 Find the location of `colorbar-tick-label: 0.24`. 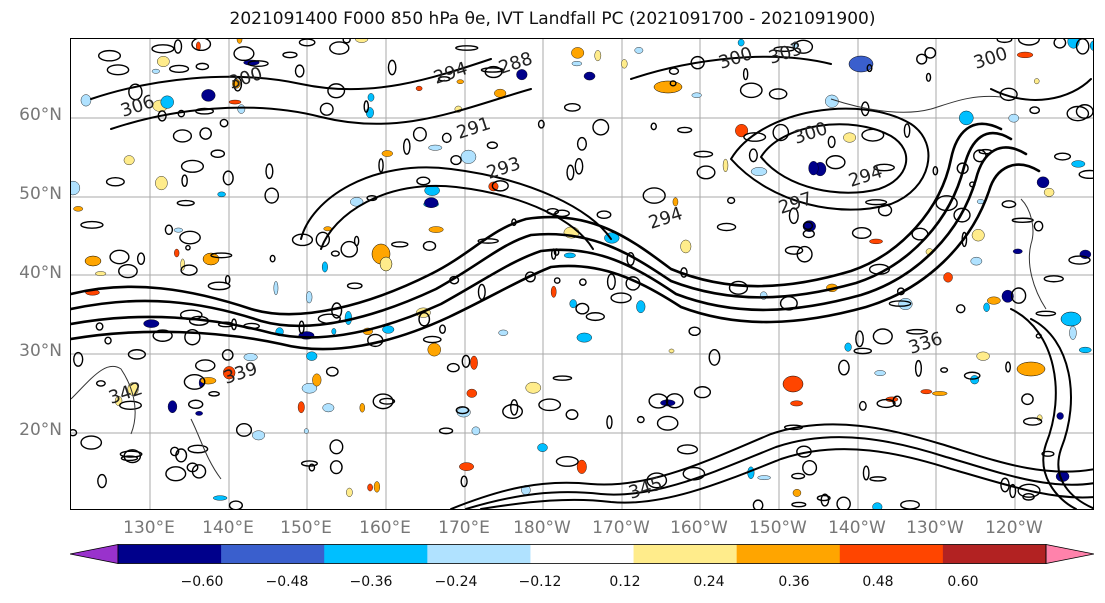

colorbar-tick-label: 0.24 is located at coordinates (709, 582).